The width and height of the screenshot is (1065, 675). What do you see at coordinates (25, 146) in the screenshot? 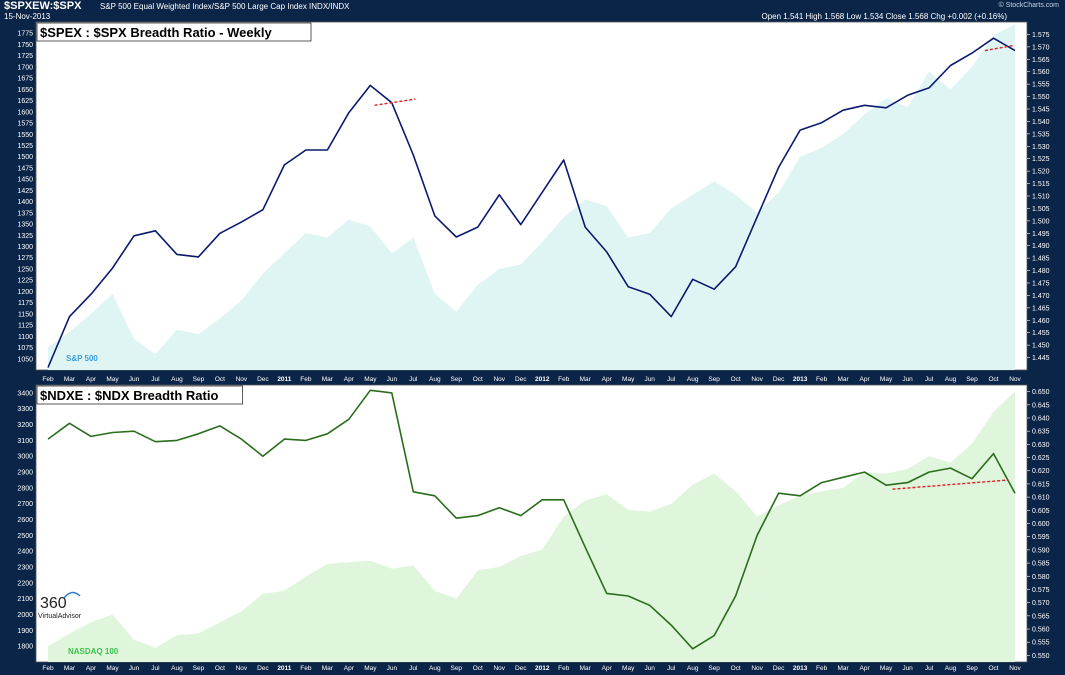
I see `left-tick-label: 1525` at bounding box center [25, 146].